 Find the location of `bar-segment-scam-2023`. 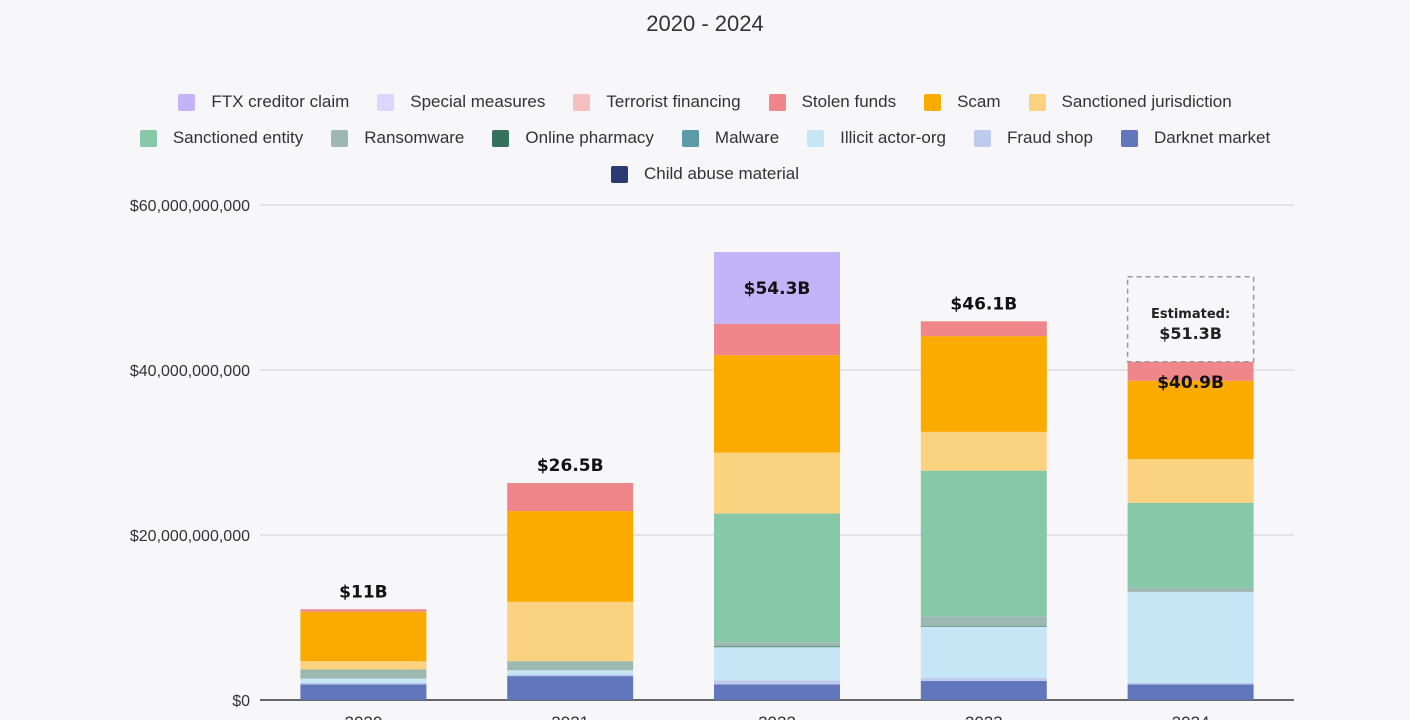

bar-segment-scam-2023 is located at coordinates (983, 384).